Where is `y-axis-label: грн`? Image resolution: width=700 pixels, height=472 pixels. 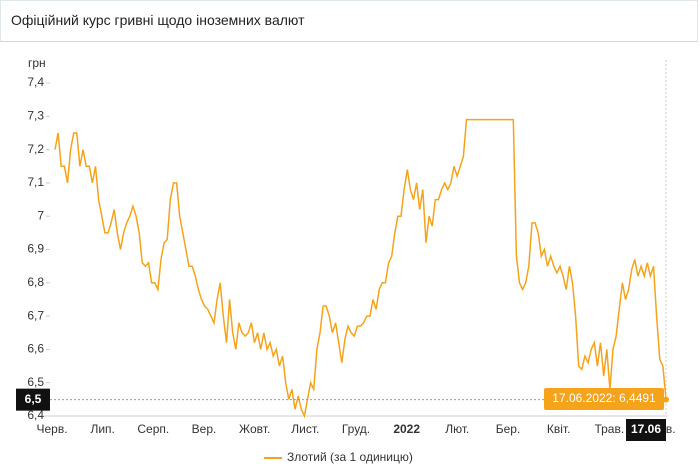 y-axis-label: грн is located at coordinates (37, 63).